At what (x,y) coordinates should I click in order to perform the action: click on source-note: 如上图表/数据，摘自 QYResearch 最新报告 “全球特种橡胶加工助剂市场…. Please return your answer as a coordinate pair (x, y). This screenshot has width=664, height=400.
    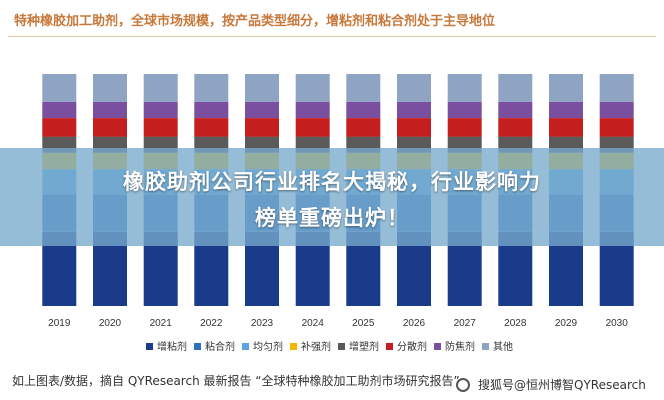
    Looking at the image, I should click on (236, 381).